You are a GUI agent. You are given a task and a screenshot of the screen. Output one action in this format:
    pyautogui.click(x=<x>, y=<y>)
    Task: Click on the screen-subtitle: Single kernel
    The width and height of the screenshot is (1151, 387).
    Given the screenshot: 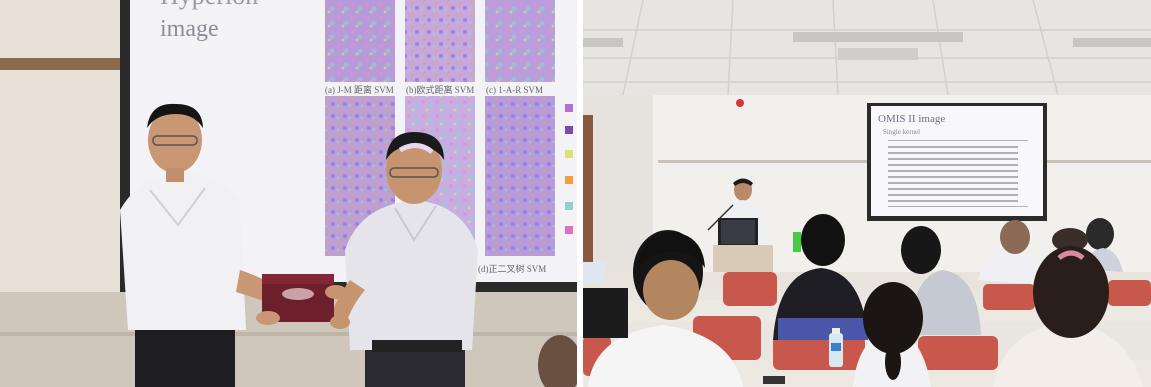 What is the action you would take?
    pyautogui.click(x=901, y=132)
    